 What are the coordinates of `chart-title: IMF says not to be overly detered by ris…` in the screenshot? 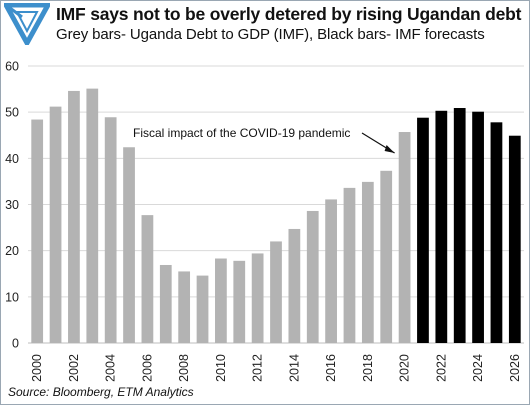 It's located at (289, 14).